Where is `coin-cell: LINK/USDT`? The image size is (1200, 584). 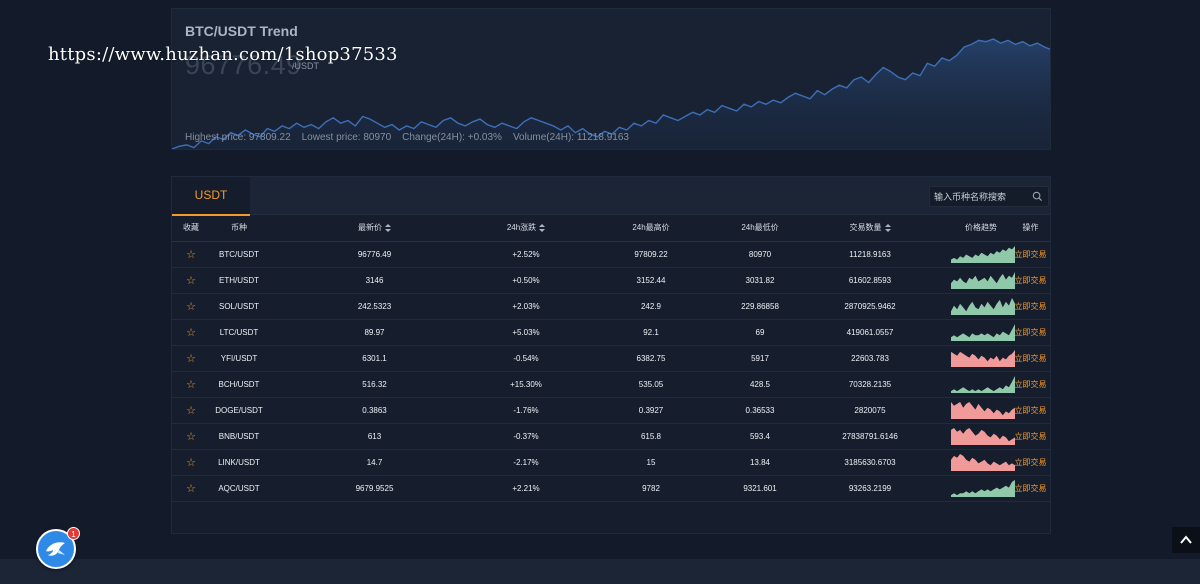 coin-cell: LINK/USDT is located at coordinates (239, 462).